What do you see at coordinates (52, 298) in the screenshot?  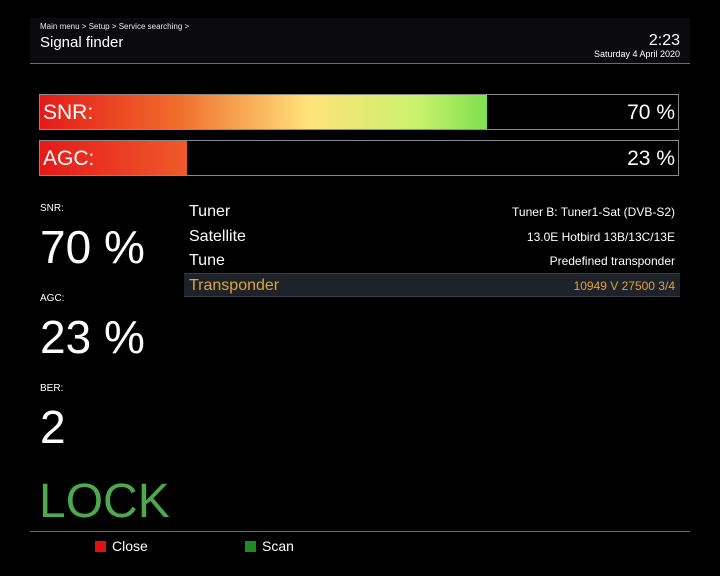 I see `agc-label: AGC:` at bounding box center [52, 298].